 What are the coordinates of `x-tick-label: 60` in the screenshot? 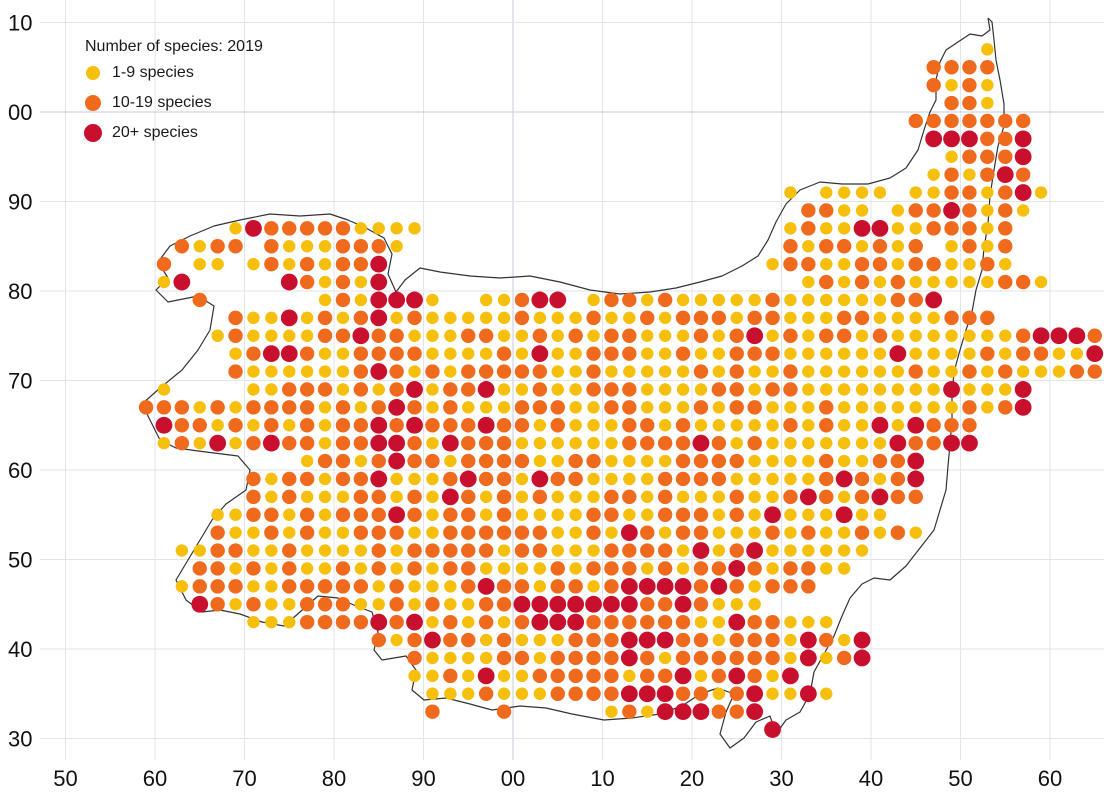 It's located at (1050, 778).